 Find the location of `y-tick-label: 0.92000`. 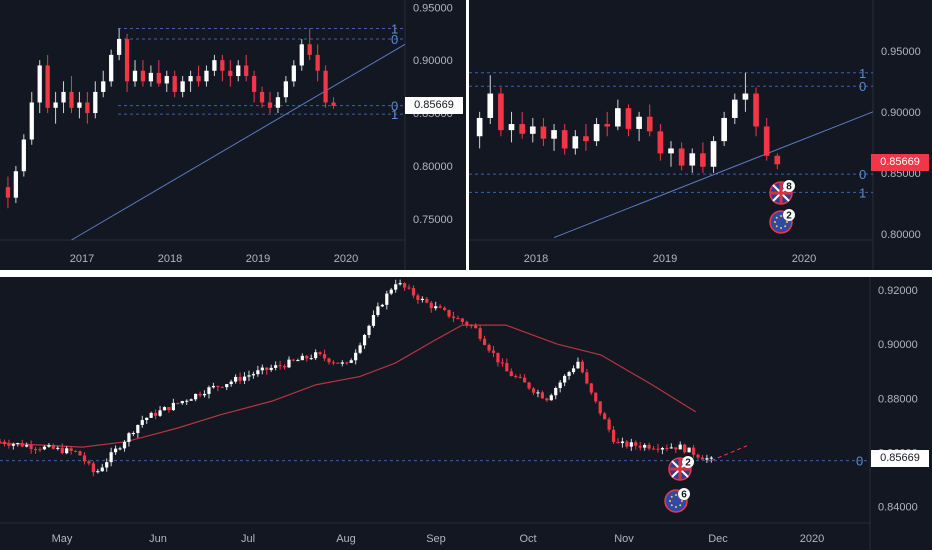

y-tick-label: 0.92000 is located at coordinates (898, 291).